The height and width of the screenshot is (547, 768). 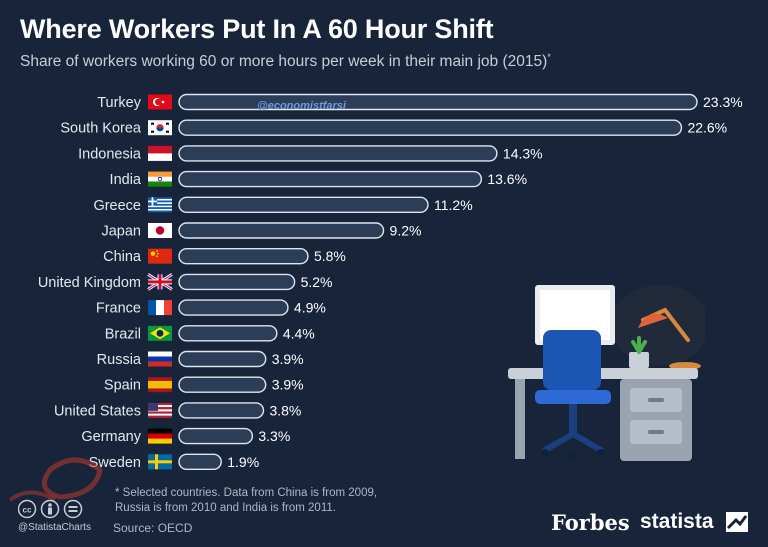 What do you see at coordinates (153, 528) in the screenshot?
I see `source-note: Source: OECD` at bounding box center [153, 528].